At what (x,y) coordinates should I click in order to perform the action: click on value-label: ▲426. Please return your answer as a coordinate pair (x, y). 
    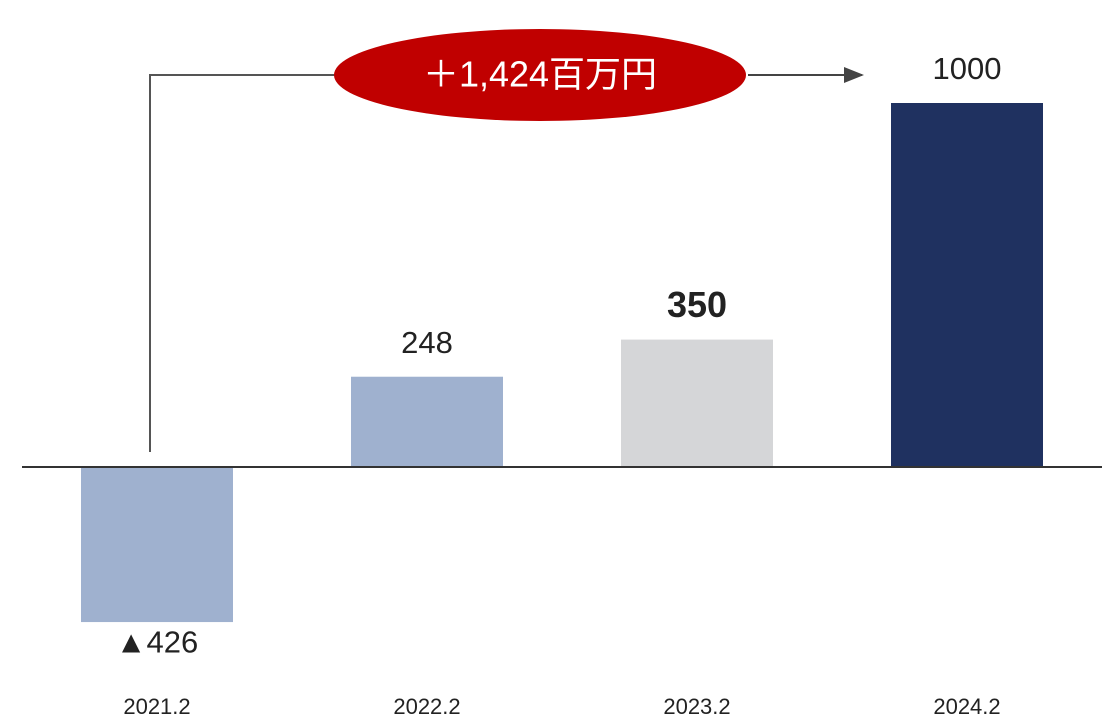
    Looking at the image, I should click on (157, 641).